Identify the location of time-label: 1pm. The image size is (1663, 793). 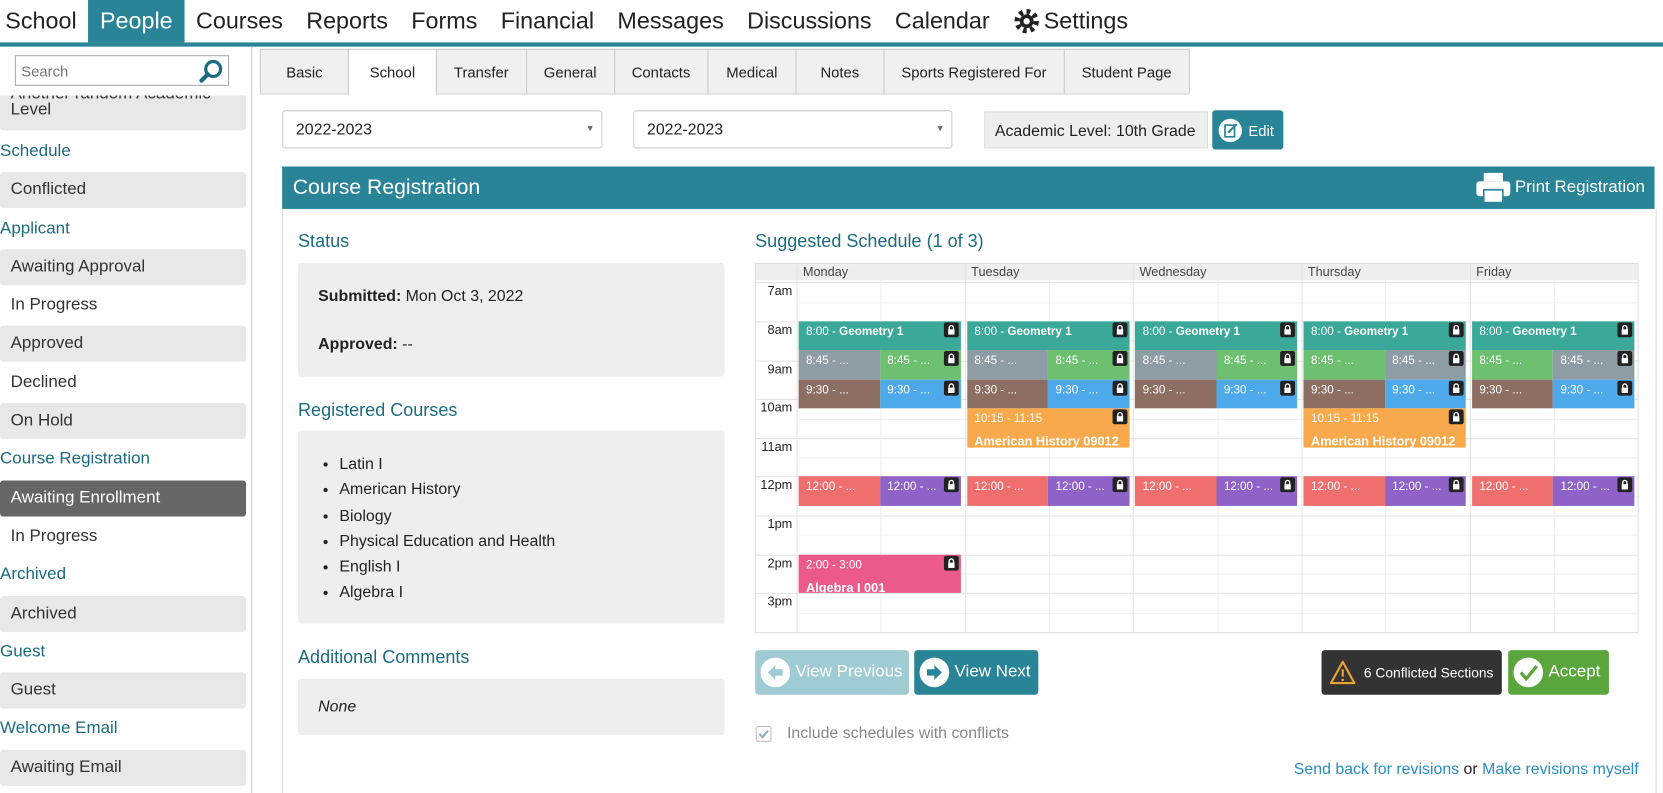
(780, 524).